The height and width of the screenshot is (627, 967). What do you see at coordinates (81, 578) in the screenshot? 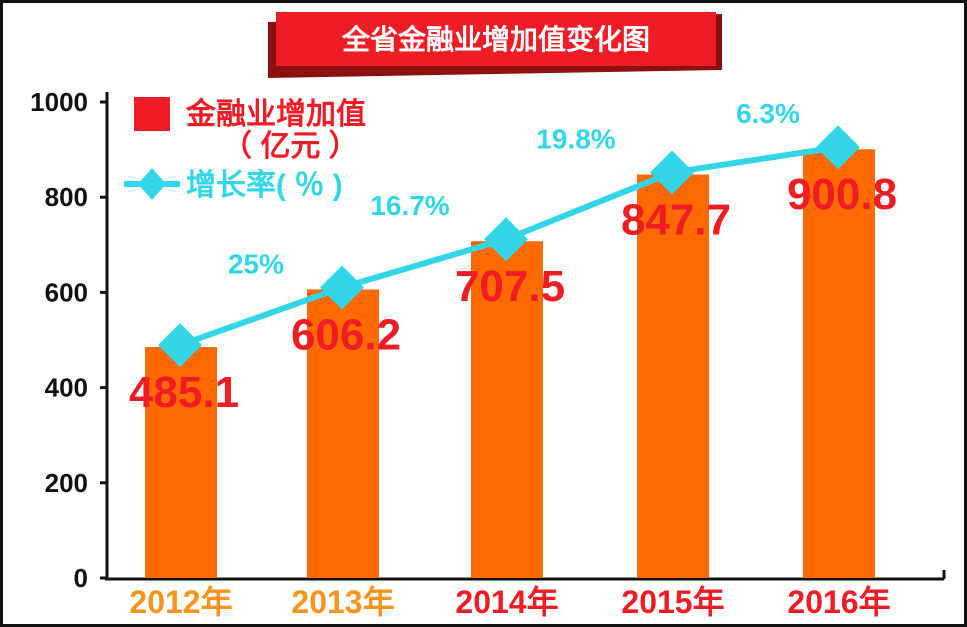
I see `y-tick-label: 0` at bounding box center [81, 578].